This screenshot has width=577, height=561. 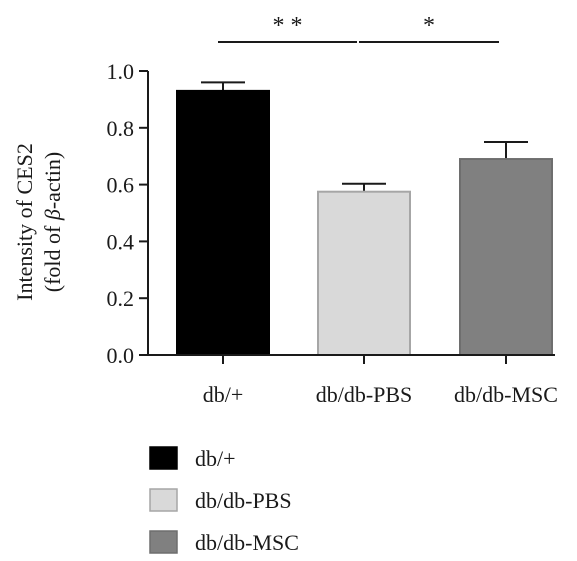 I want to click on y-axis: 0.0 0.2 0.4 0.6 0.8 1.0, so click(x=128, y=213).